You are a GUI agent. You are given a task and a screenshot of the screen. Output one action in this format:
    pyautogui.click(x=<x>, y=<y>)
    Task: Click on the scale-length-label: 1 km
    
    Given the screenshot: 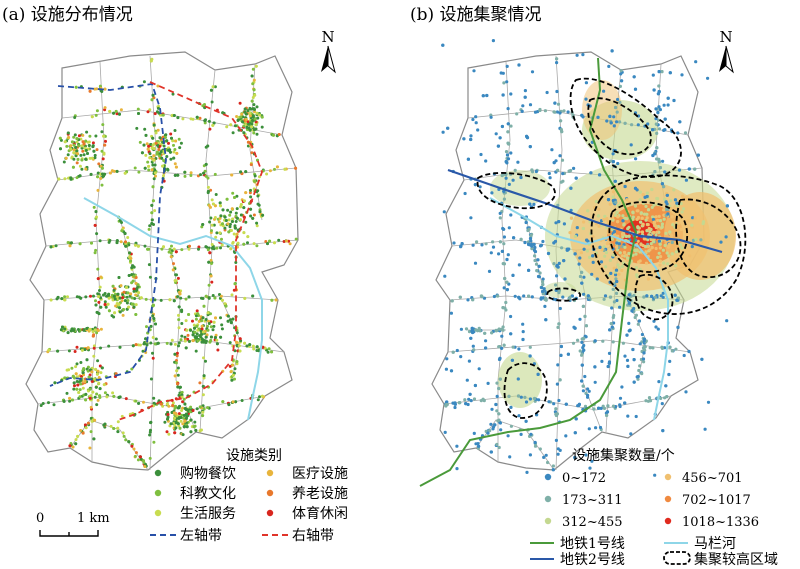 What is the action you would take?
    pyautogui.click(x=93, y=518)
    